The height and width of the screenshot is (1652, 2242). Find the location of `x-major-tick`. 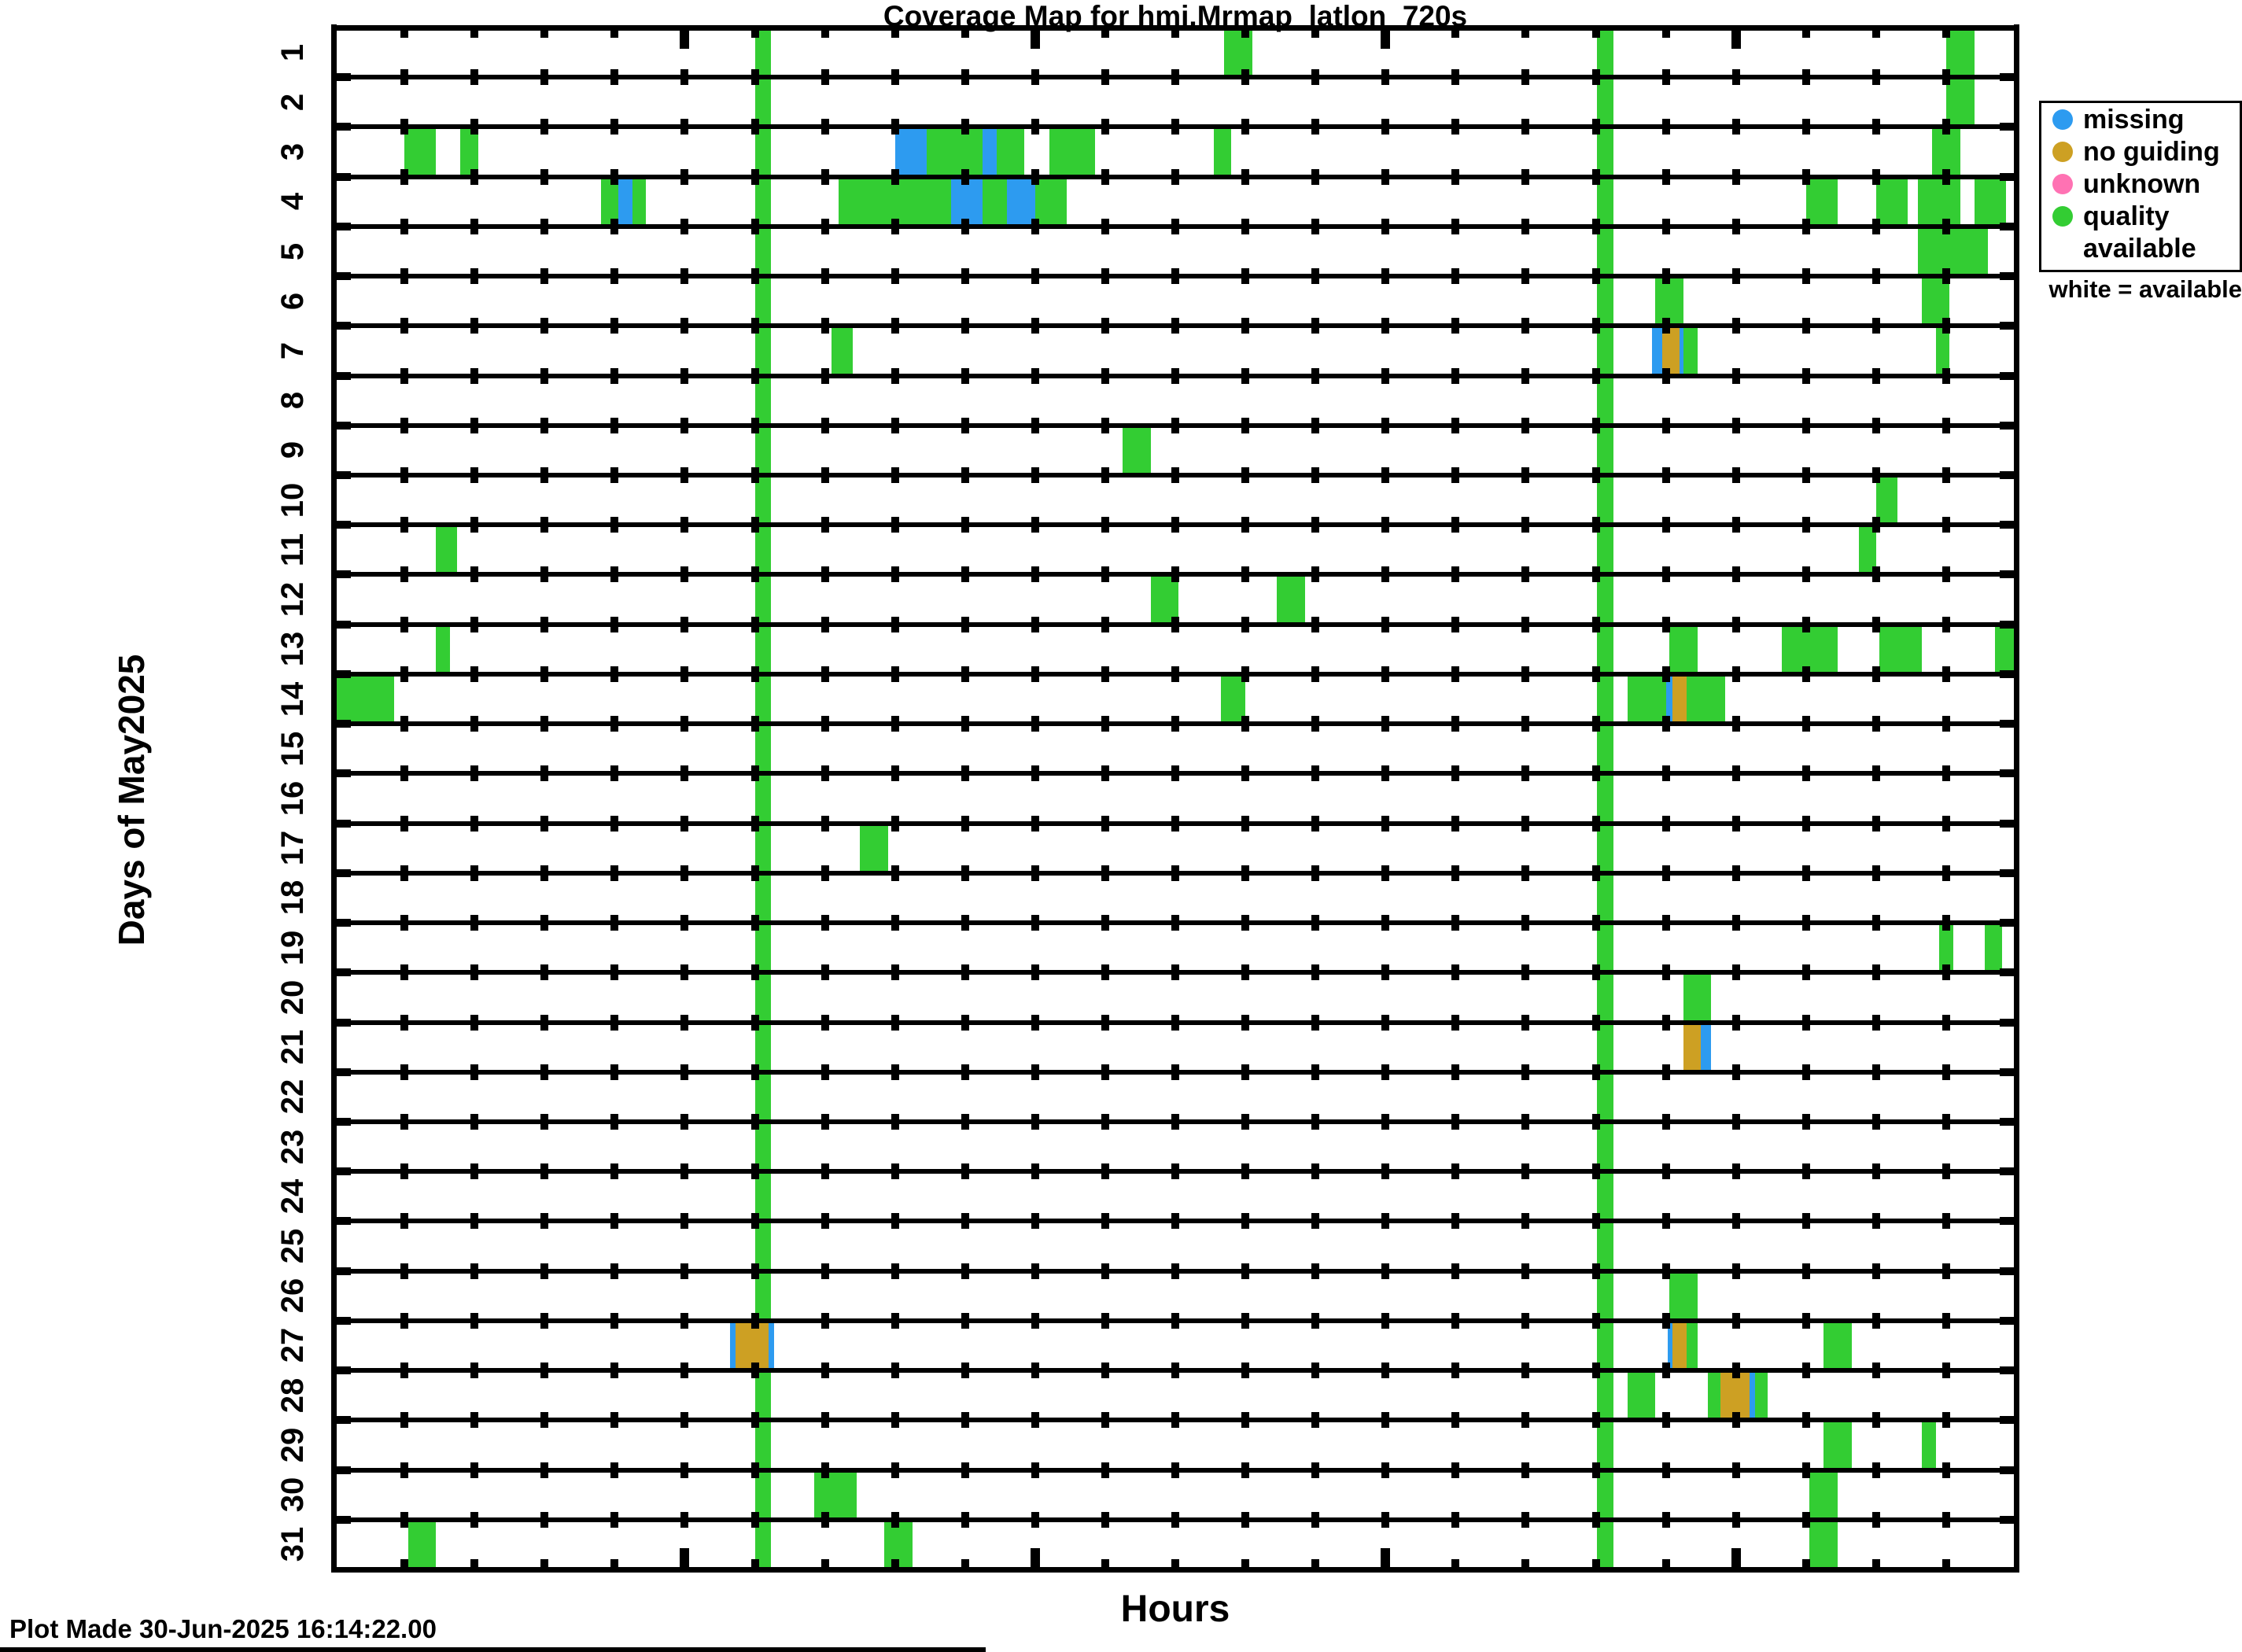

x-major-tick is located at coordinates (1035, 37).